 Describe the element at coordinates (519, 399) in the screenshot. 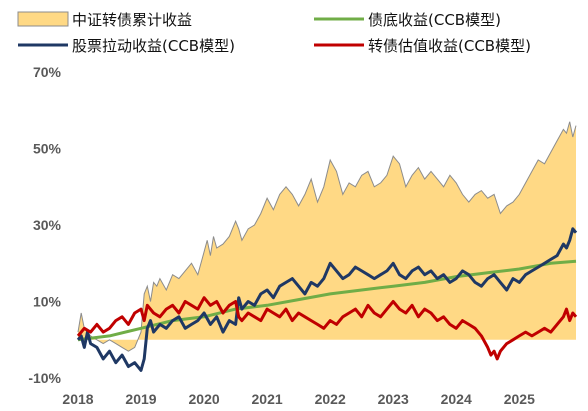

I see `x-tick-label: 2025` at that location.